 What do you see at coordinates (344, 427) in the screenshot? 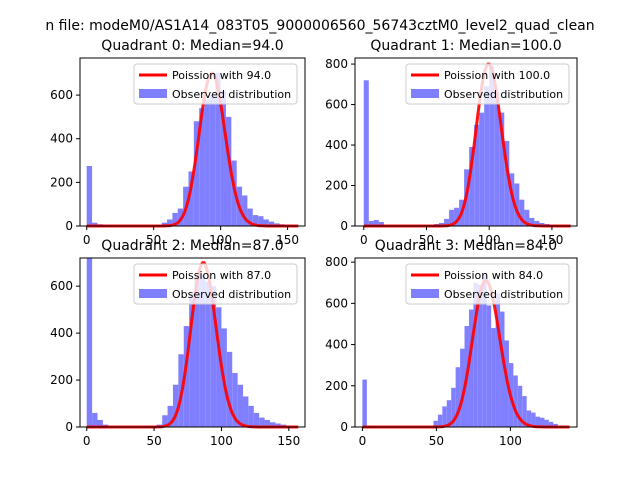
I see `y-tick-label: 0` at bounding box center [344, 427].